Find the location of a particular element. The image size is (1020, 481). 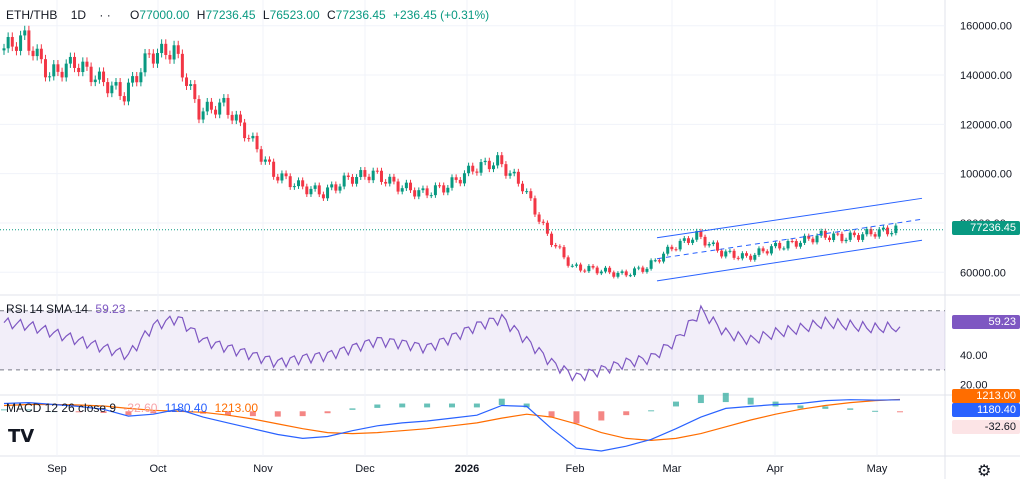

low-value: 76523.00 is located at coordinates (294, 15).